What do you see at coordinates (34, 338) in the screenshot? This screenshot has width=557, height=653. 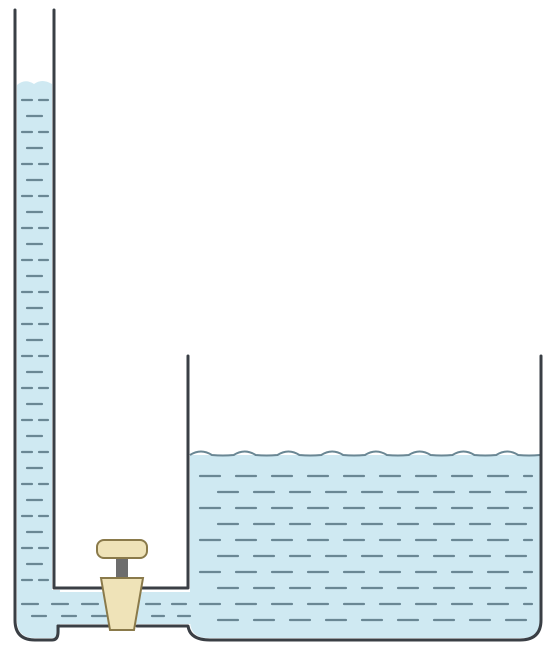 I see `tube-water` at bounding box center [34, 338].